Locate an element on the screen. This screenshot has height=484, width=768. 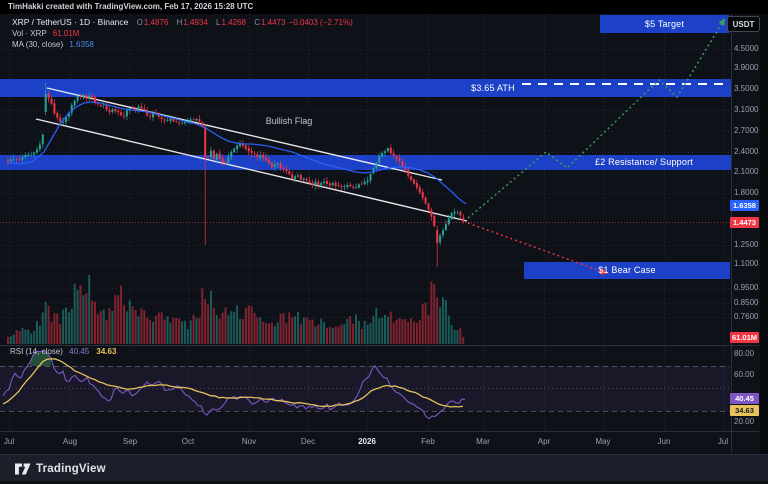
ohlc-open-value: 1.4876 is located at coordinates (156, 22).